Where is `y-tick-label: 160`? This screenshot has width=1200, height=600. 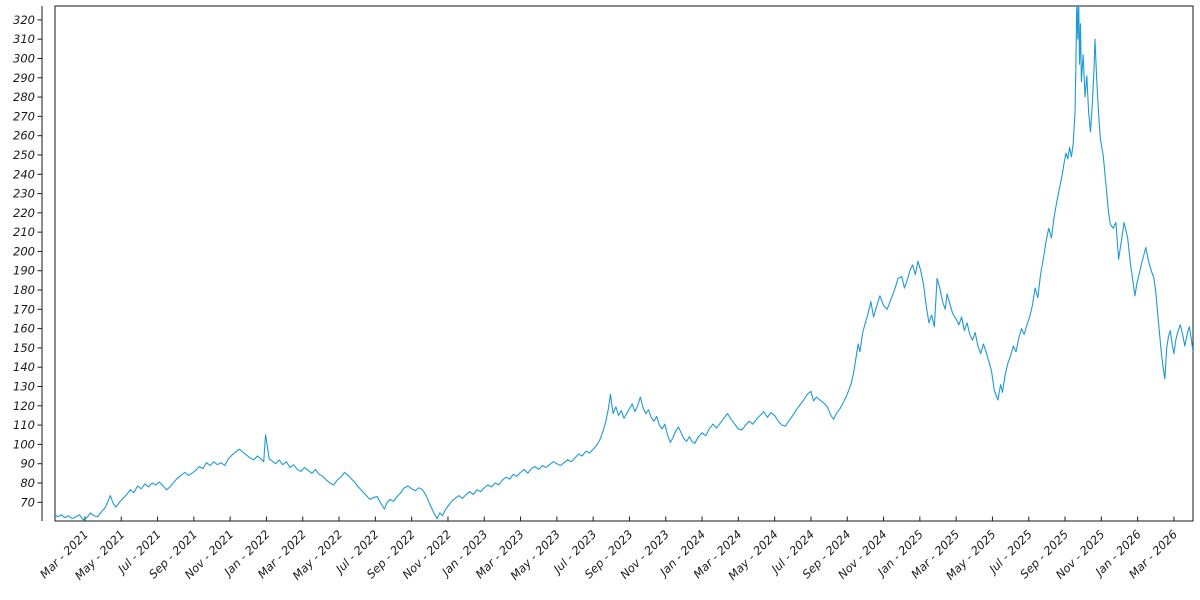
y-tick-label: 160 is located at coordinates (24, 329).